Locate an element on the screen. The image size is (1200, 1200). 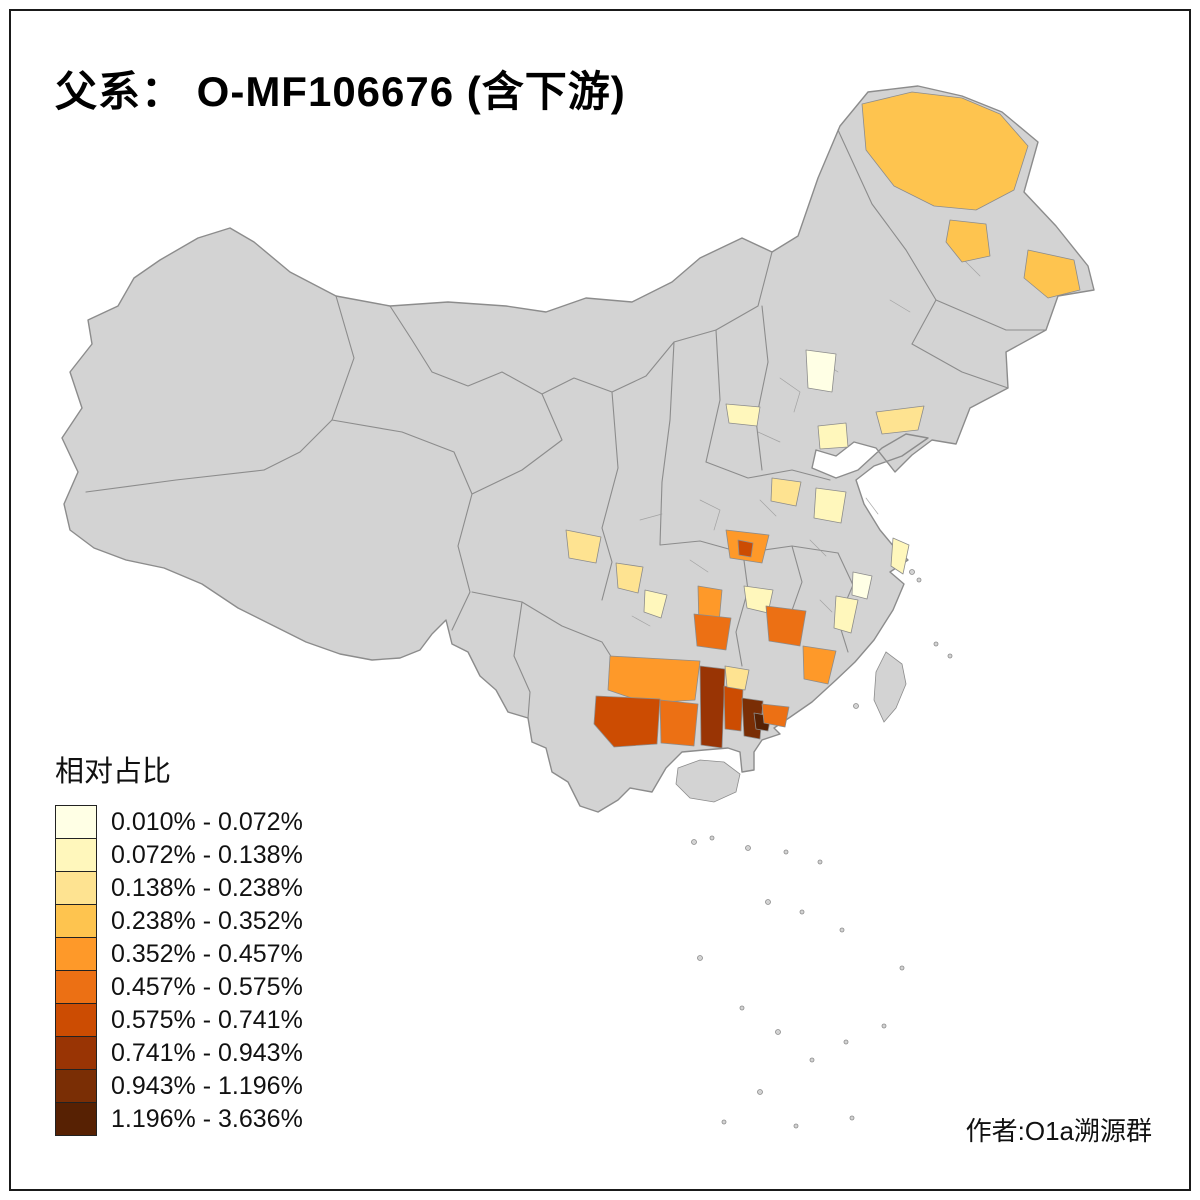
map-title: 父系： O-MF106676 (含下游) is located at coordinates (340, 91).